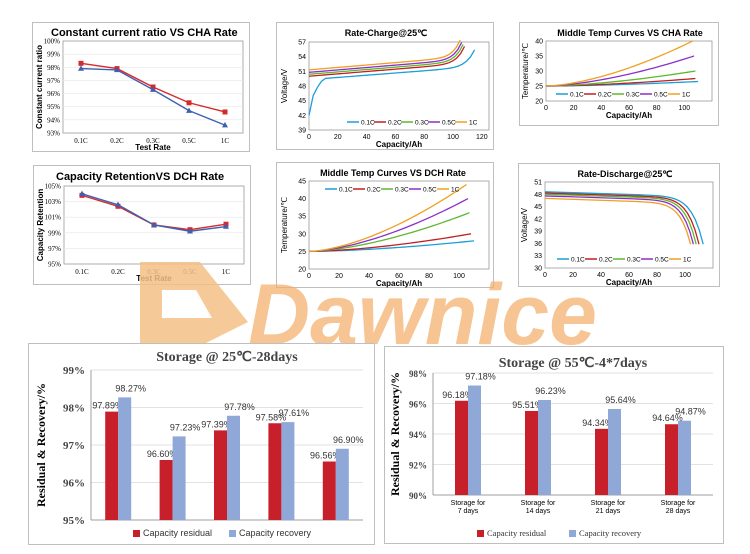 Image resolution: width=750 pixels, height=554 pixels. Describe the element at coordinates (82, 272) in the screenshot. I see `x-tick-label: 0.1C` at that location.